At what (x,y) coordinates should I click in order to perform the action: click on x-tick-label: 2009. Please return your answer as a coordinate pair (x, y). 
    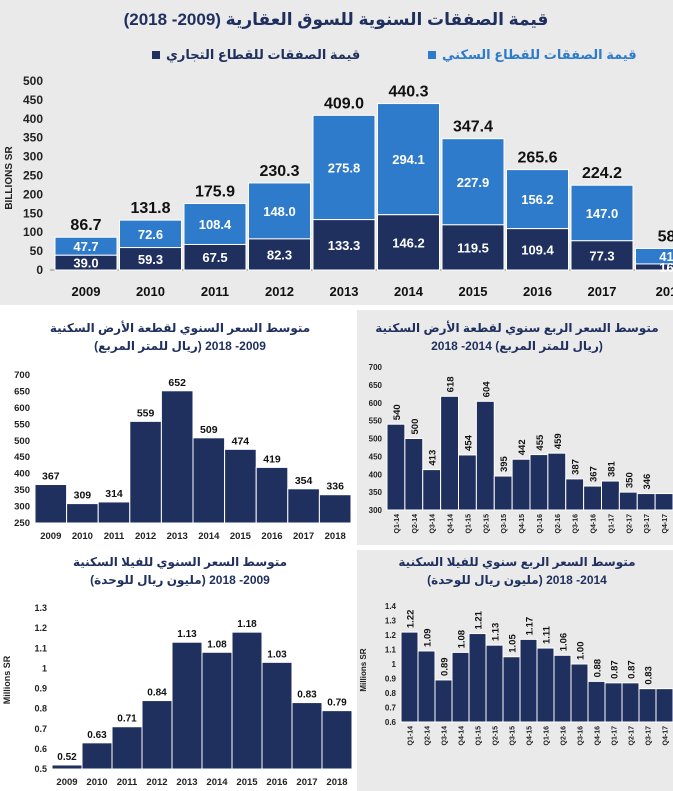
    Looking at the image, I should click on (66, 782).